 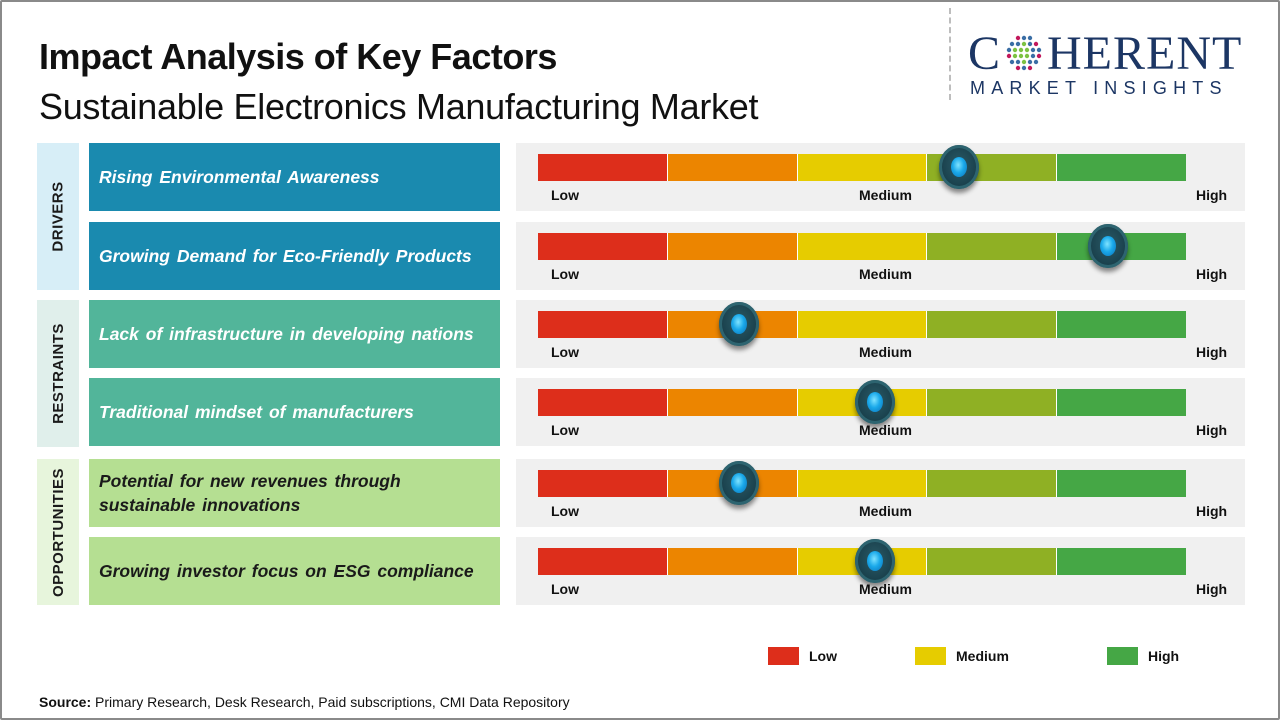 What do you see at coordinates (950, 54) in the screenshot?
I see `header-divider` at bounding box center [950, 54].